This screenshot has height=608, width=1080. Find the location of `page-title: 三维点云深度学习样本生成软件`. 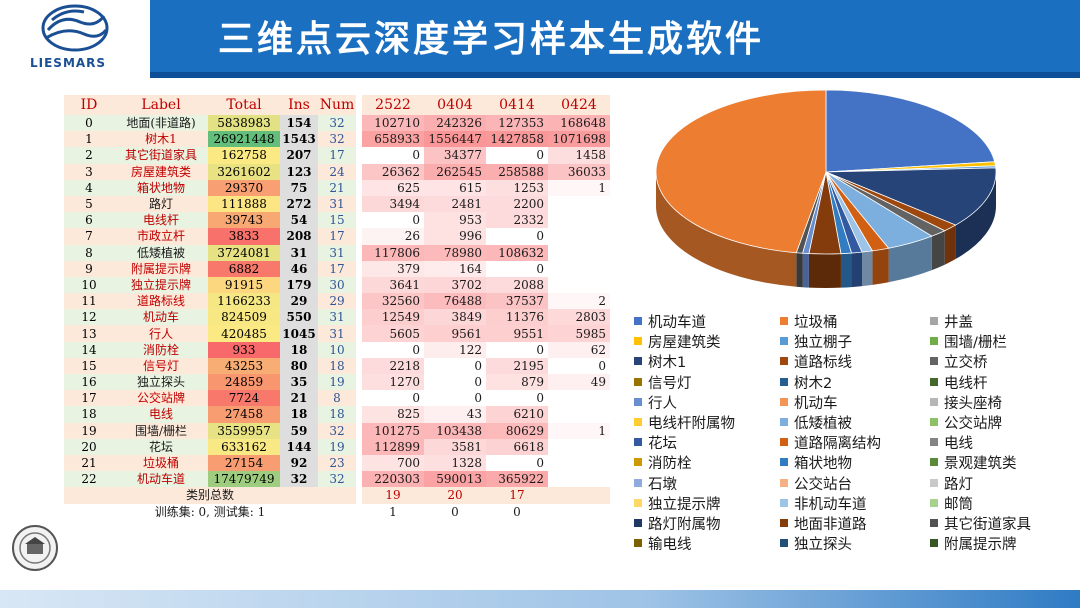

page-title: 三维点云深度学习样本生成软件 is located at coordinates (491, 39).